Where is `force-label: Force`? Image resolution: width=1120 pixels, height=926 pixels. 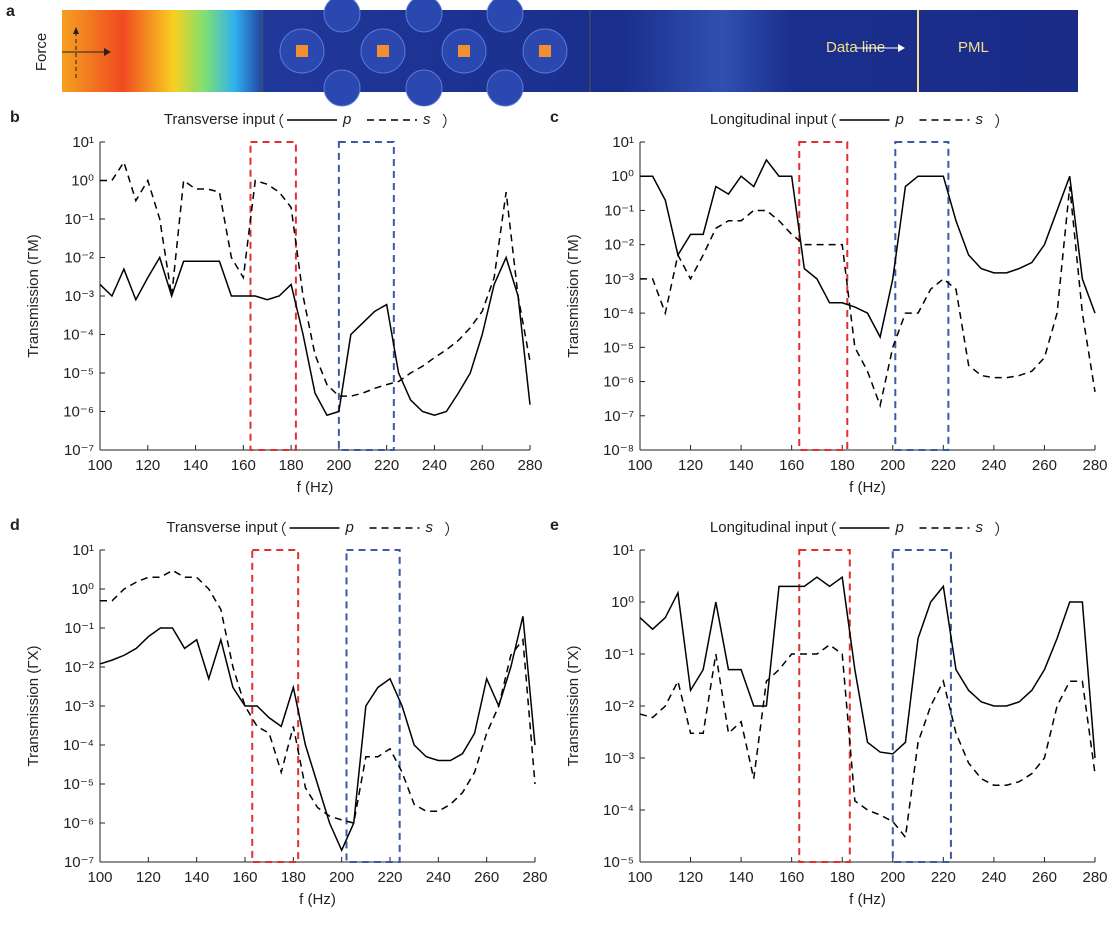
force-label: Force is located at coordinates (41, 52).